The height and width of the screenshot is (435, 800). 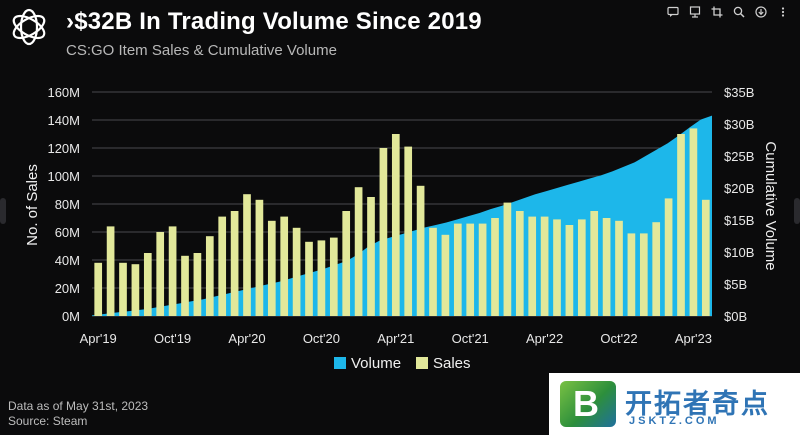 What do you see at coordinates (728, 12) in the screenshot?
I see `image-toolbar` at bounding box center [728, 12].